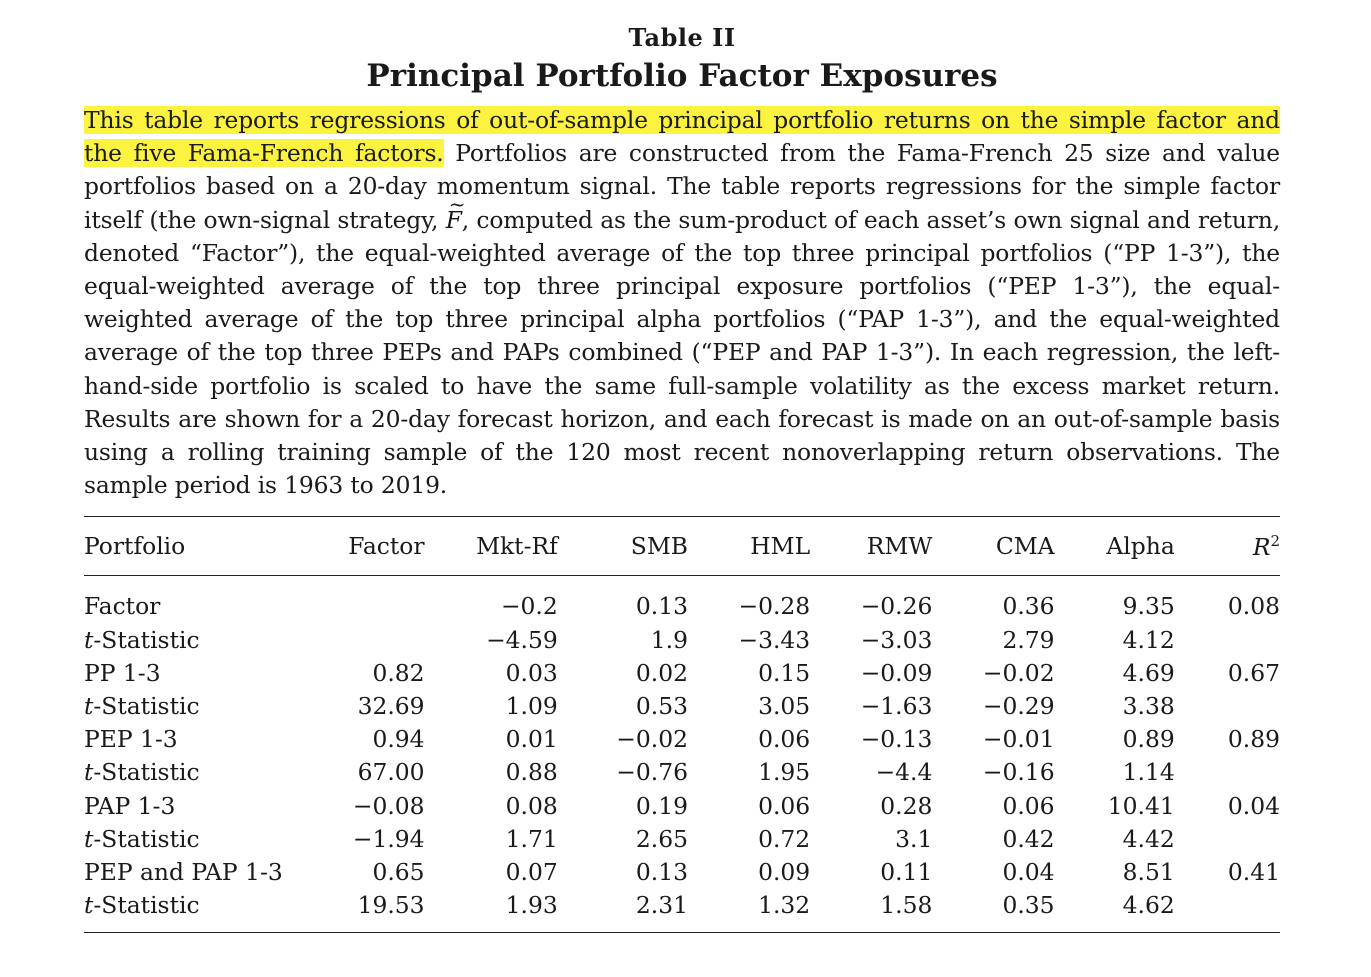  What do you see at coordinates (661, 838) in the screenshot?
I see `cell-smb: 2.65` at bounding box center [661, 838].